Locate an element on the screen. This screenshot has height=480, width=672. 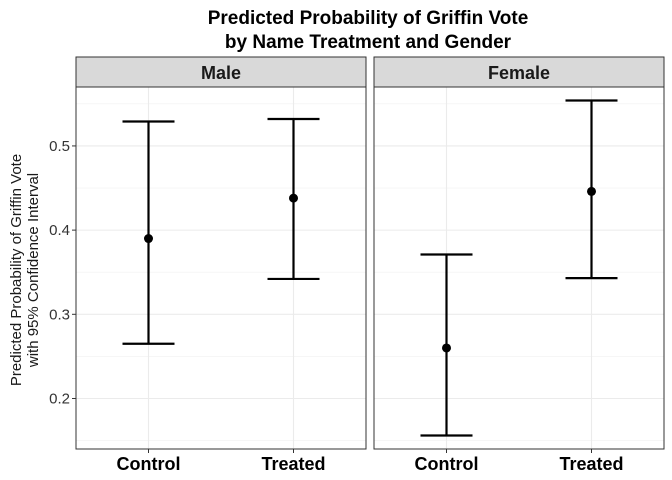
y-axis: 0.2 0.3 0.4 0.5 is located at coordinates (62, 272).